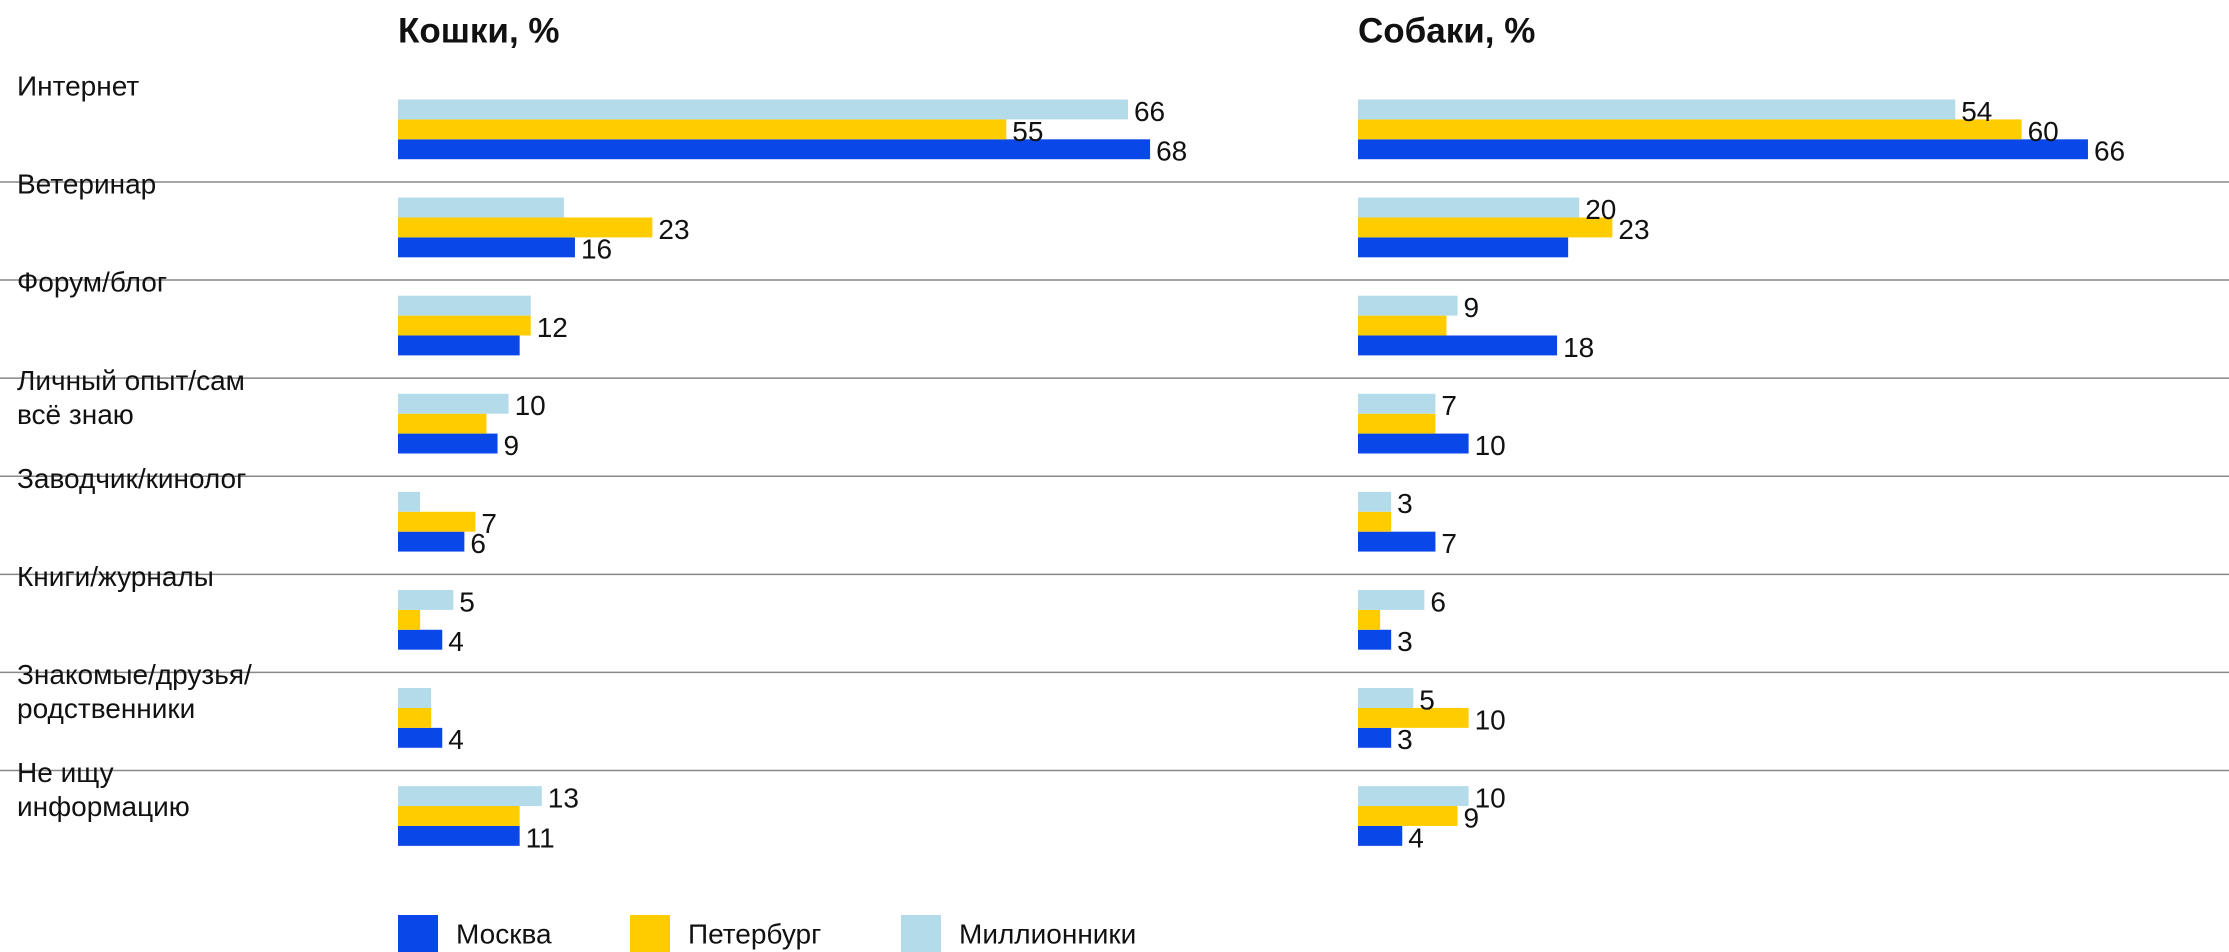 This screenshot has width=2229, height=952. What do you see at coordinates (106, 708) in the screenshot?
I see `category-label: родственники` at bounding box center [106, 708].